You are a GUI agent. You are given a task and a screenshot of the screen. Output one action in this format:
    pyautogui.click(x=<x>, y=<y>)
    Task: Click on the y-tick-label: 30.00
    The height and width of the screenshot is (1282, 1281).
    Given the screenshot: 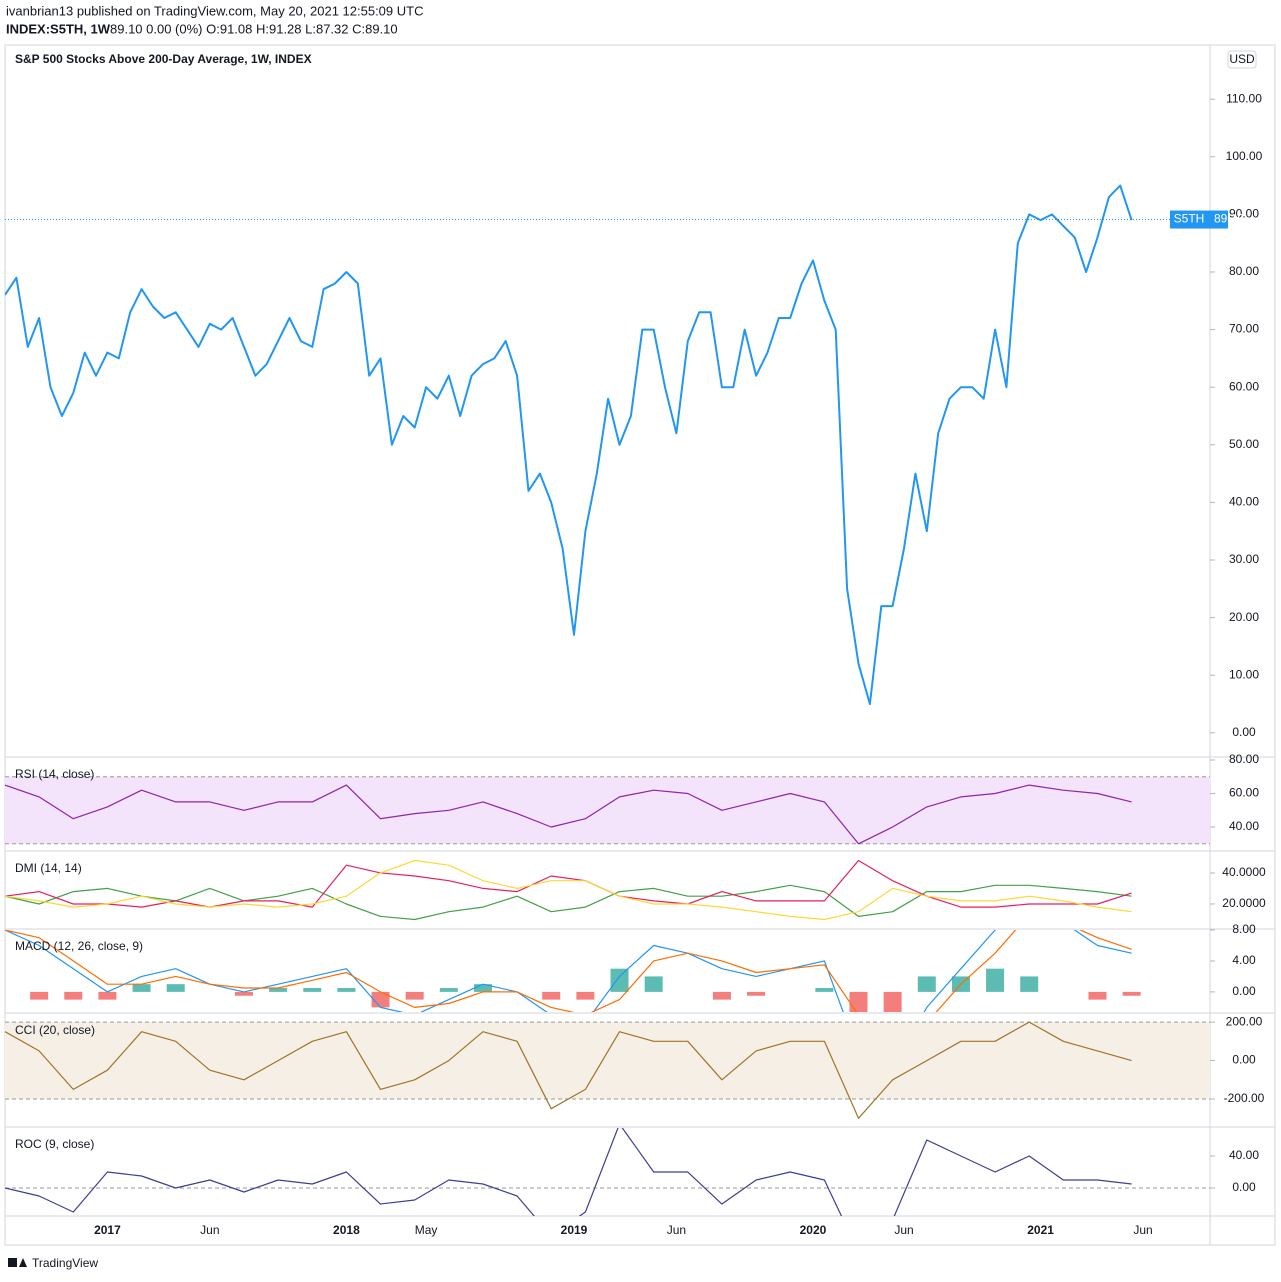 What is the action you would take?
    pyautogui.click(x=1244, y=559)
    